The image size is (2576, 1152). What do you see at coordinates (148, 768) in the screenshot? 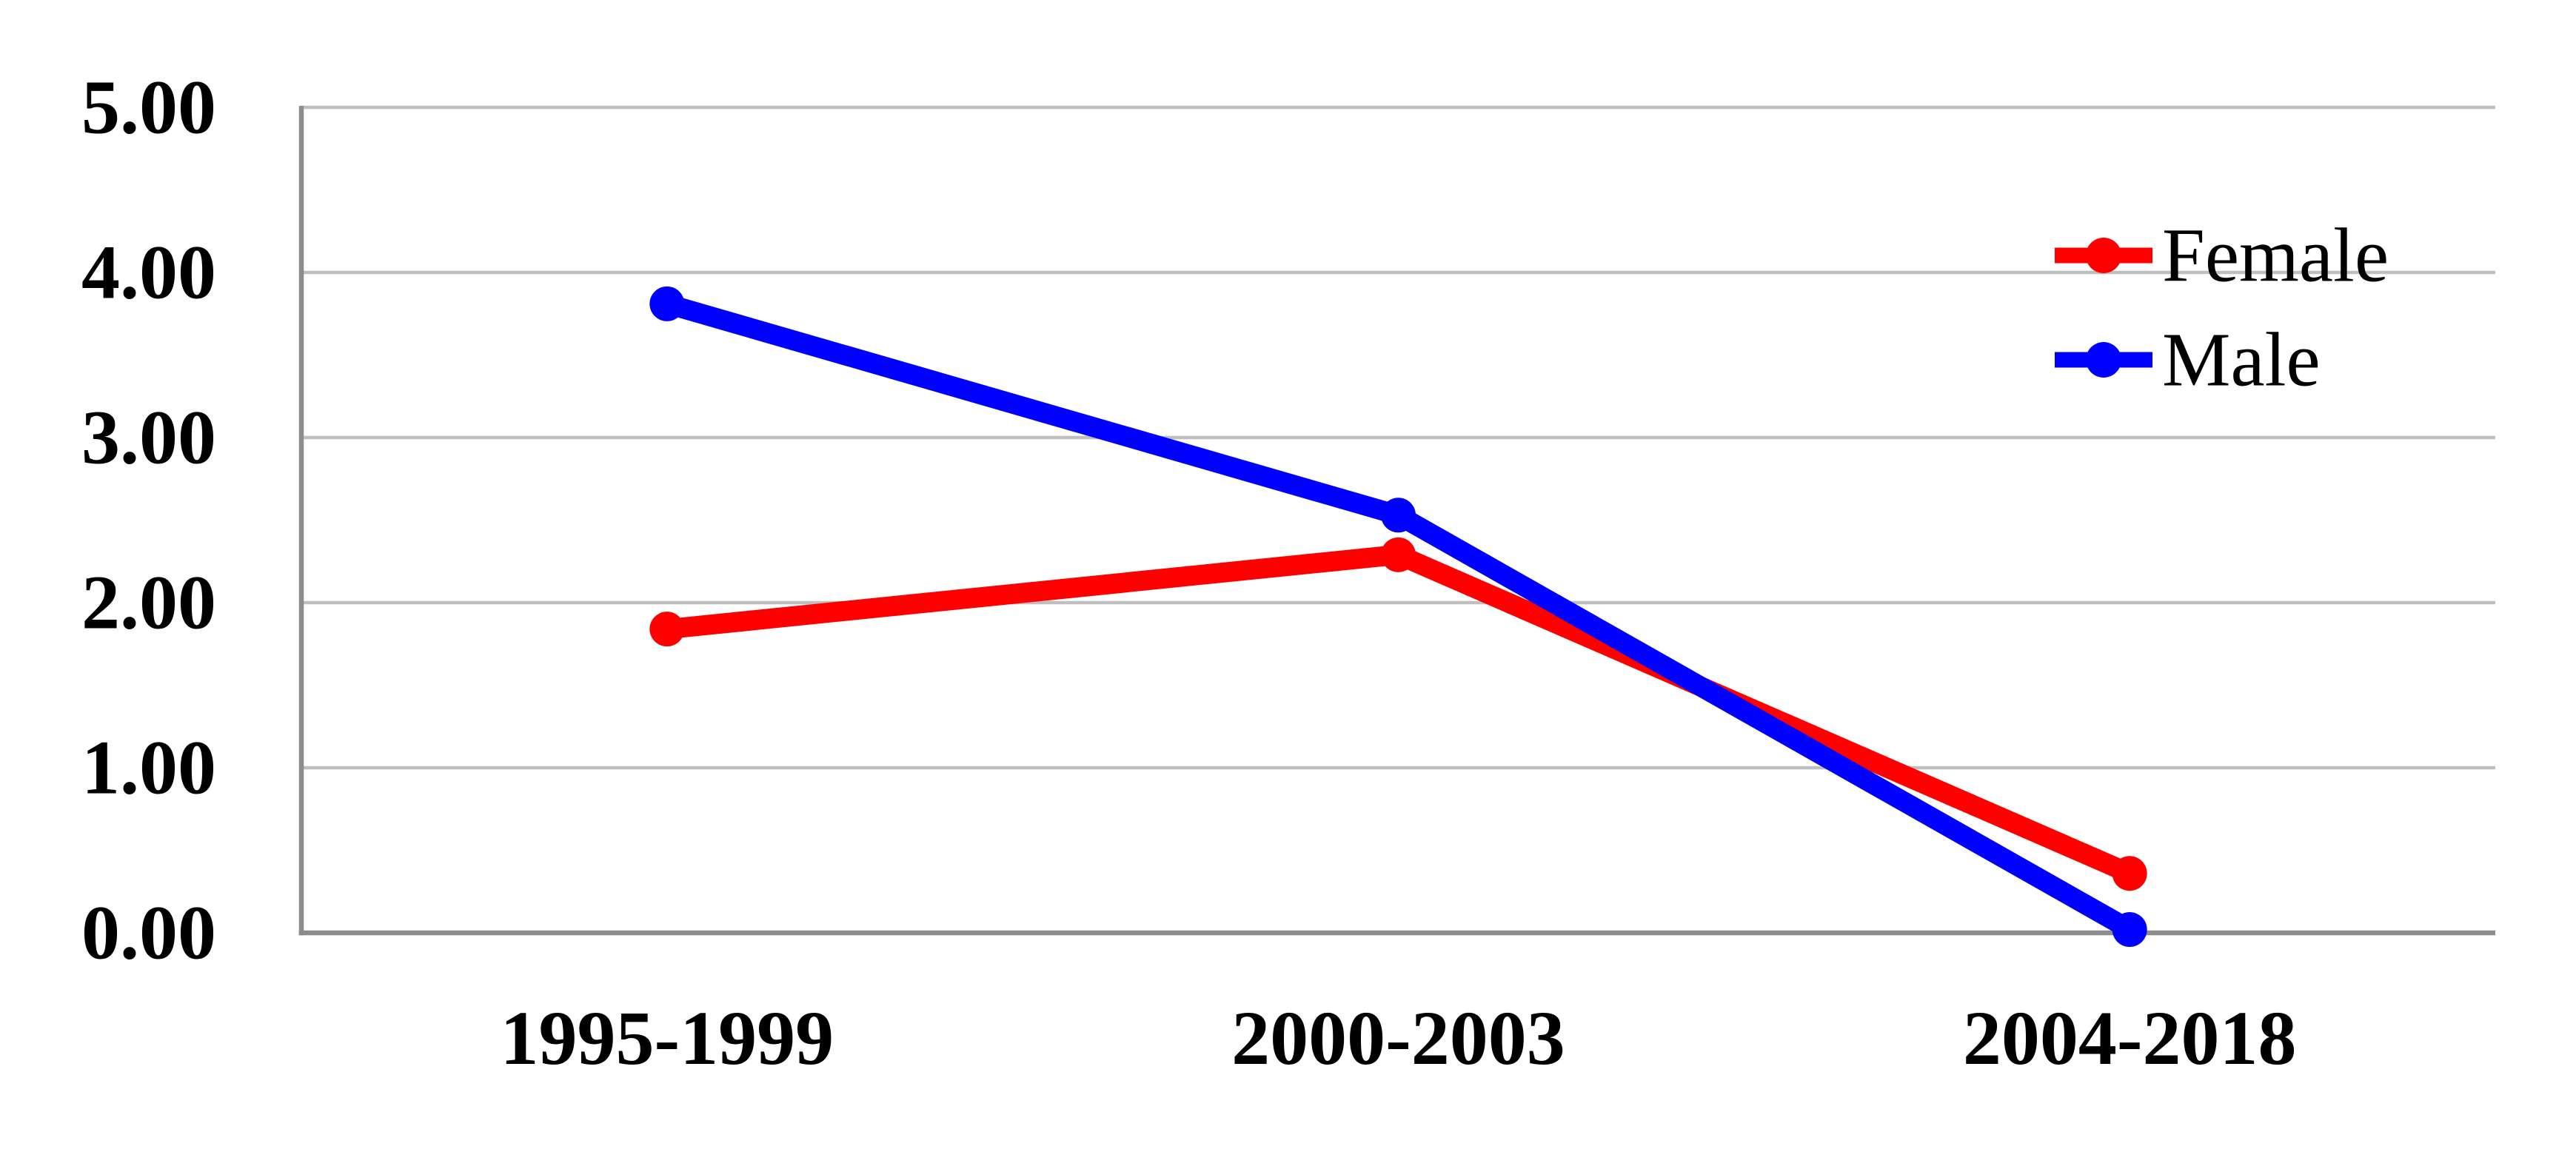
I see `y-tick-label: 1.00` at bounding box center [148, 768].